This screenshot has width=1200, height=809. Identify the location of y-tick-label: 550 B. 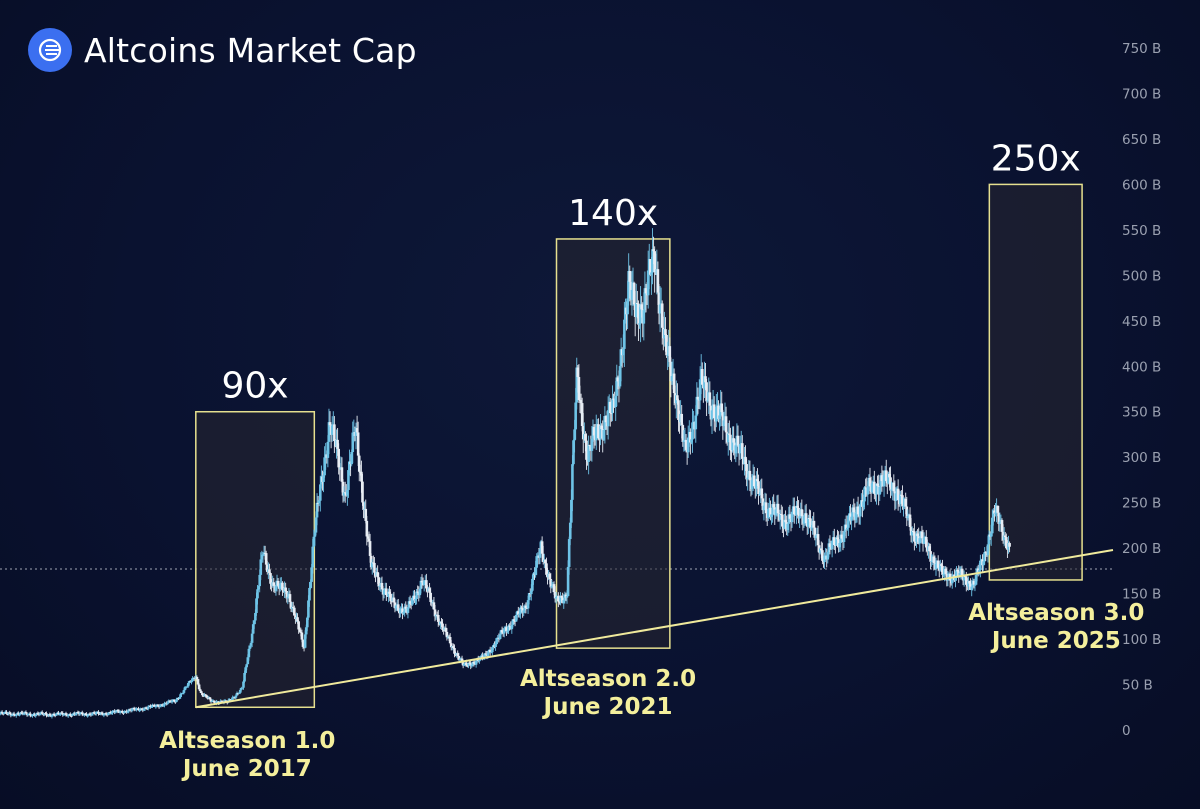
(1141, 231).